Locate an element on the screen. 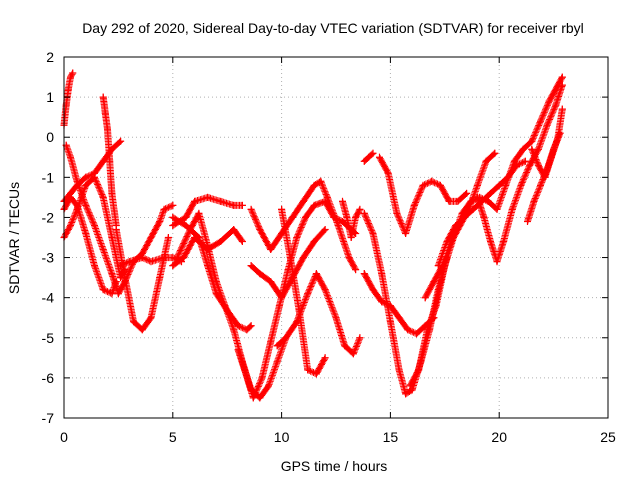 The height and width of the screenshot is (480, 640). y-axis-label: SDTVAR / TECUs is located at coordinates (14, 238).